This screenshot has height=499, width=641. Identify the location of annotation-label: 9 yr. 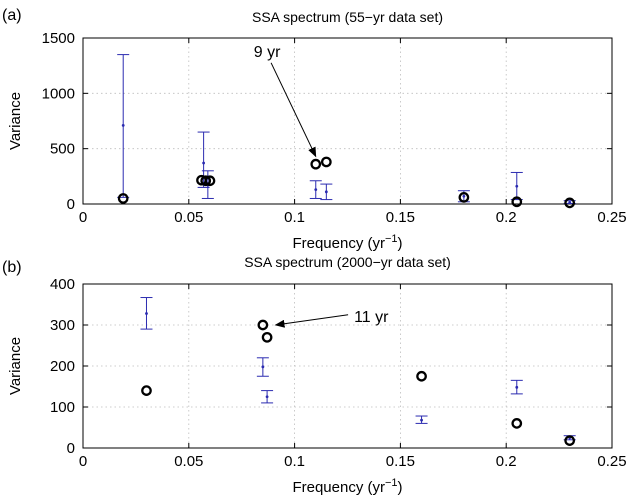
(267, 52).